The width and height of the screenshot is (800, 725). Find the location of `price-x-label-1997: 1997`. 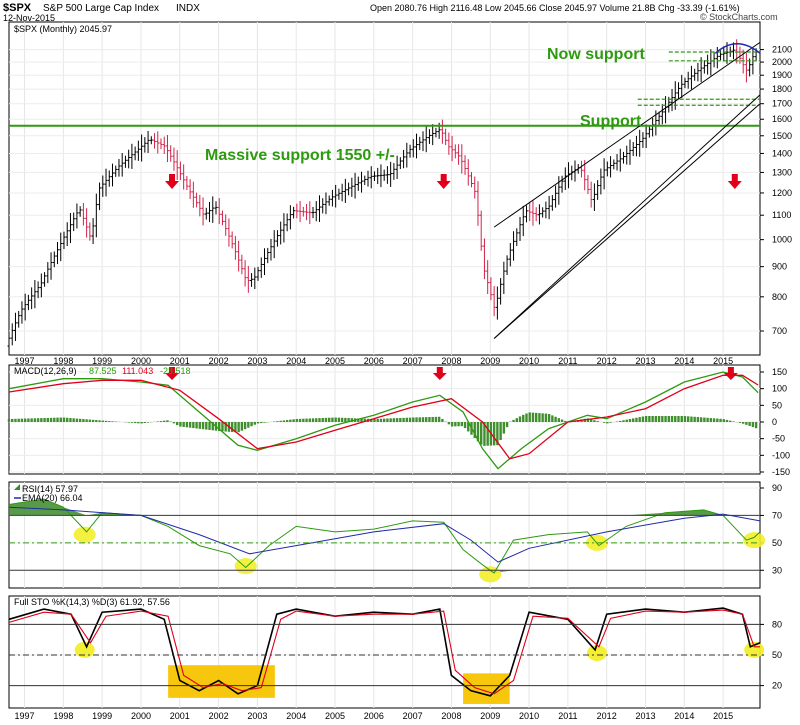

price-x-label-1997: 1997 is located at coordinates (25, 361).